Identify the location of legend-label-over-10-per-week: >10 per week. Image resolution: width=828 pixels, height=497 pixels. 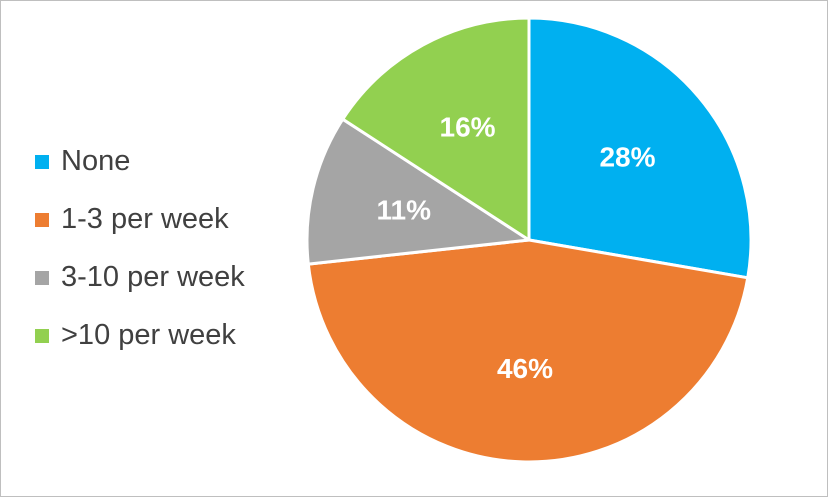
(148, 335).